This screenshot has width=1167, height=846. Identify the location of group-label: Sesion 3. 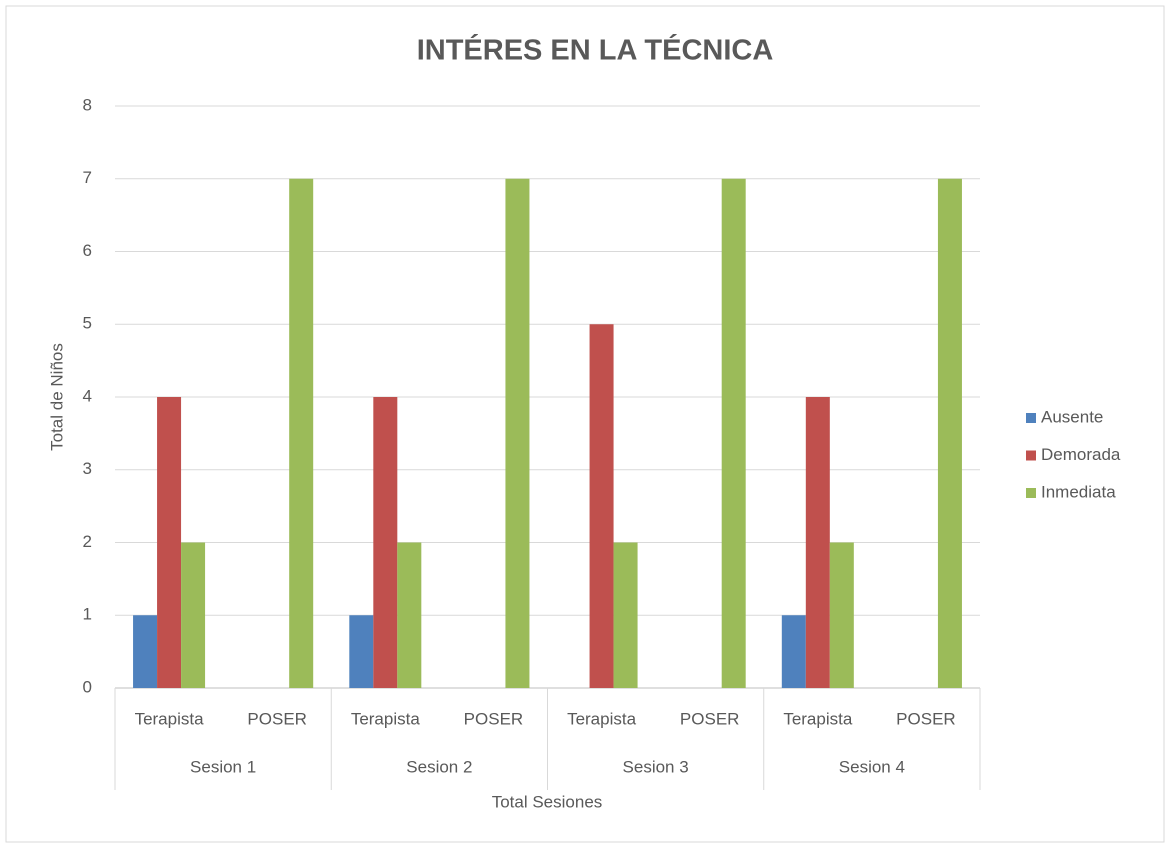
(656, 766).